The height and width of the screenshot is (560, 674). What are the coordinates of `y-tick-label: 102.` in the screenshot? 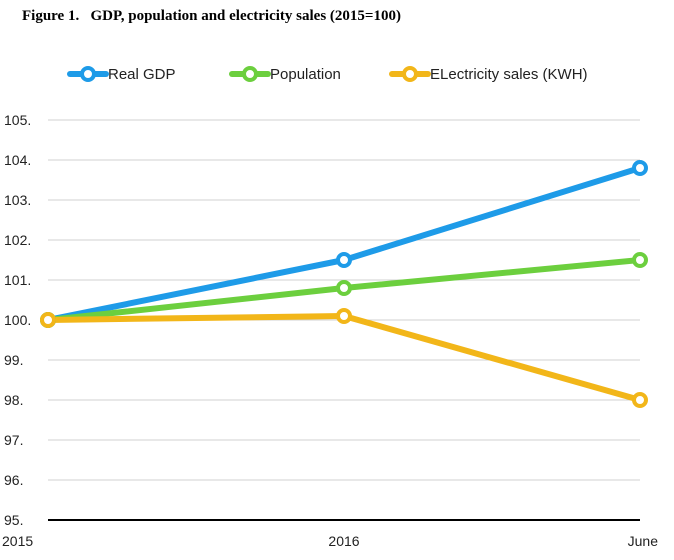 It's located at (17, 240).